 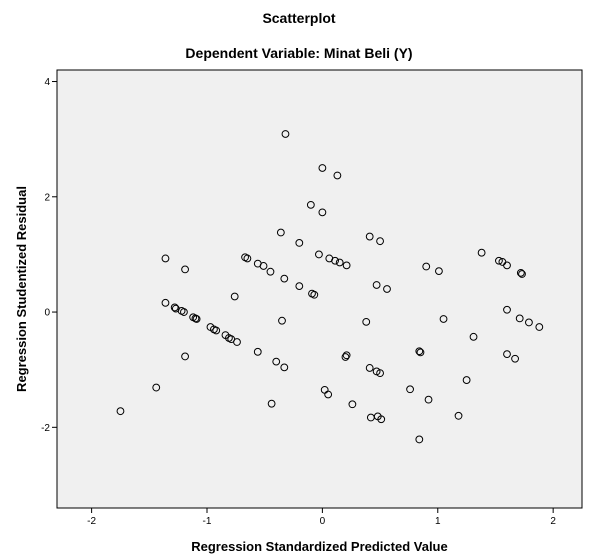 What do you see at coordinates (319, 546) in the screenshot?
I see `x-axis-title: Regression Standardized Predicted Value` at bounding box center [319, 546].